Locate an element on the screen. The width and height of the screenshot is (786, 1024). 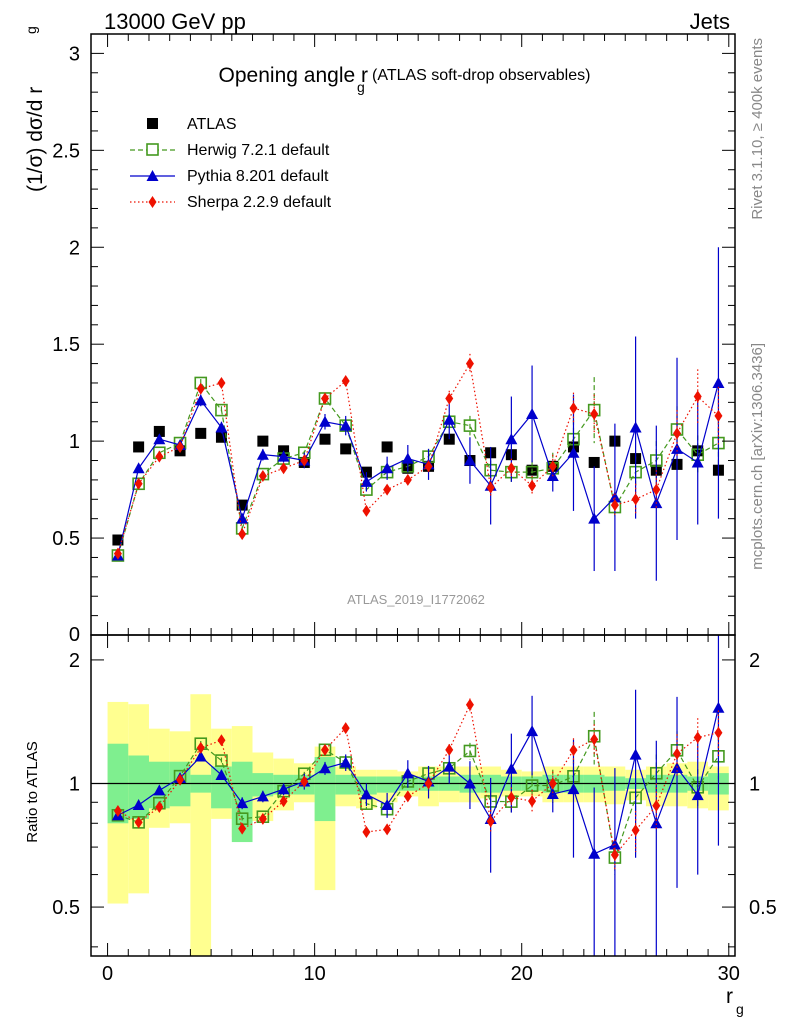
x-axis-label-sub: g is located at coordinates (740, 1009).